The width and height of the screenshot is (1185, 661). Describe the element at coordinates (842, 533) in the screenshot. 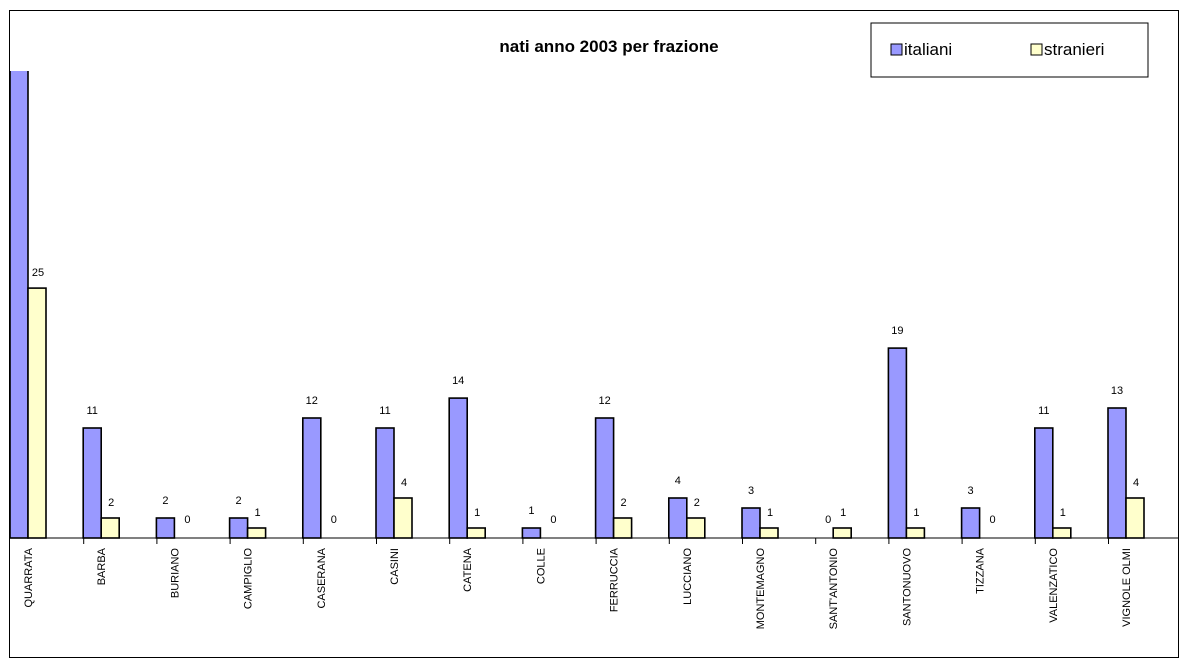

I see `bar-stranieri-sant-antonio` at that location.